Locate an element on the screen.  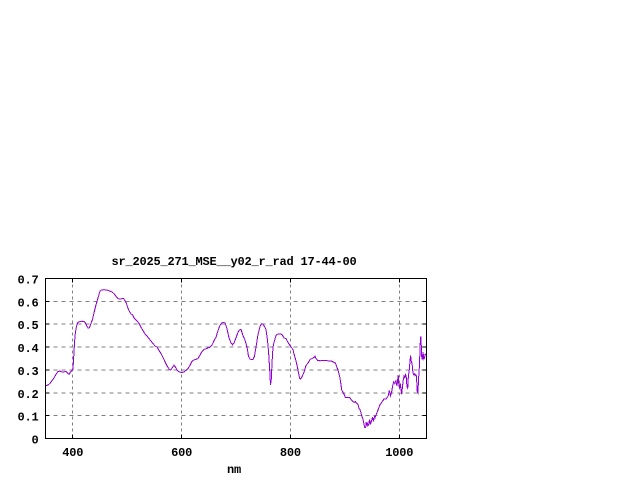
svg-text: 0.3 is located at coordinates (27, 372).